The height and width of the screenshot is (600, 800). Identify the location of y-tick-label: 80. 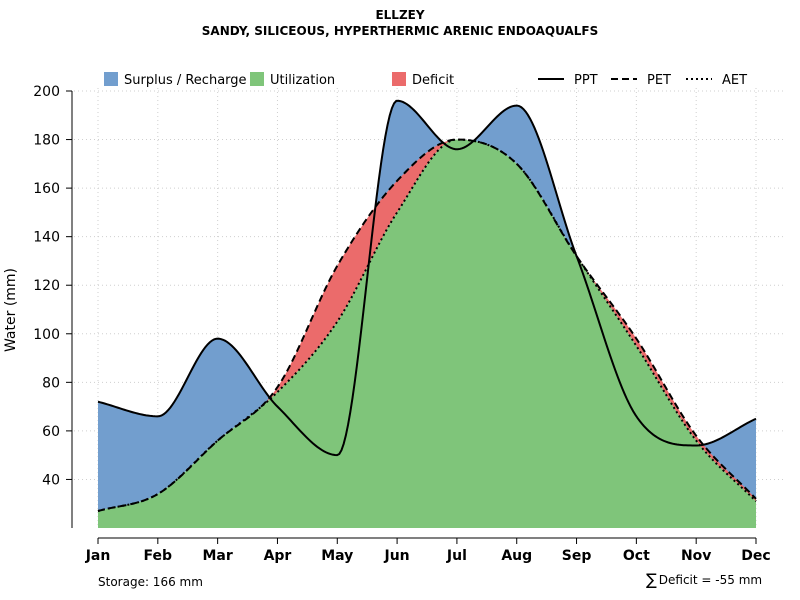
(51, 383).